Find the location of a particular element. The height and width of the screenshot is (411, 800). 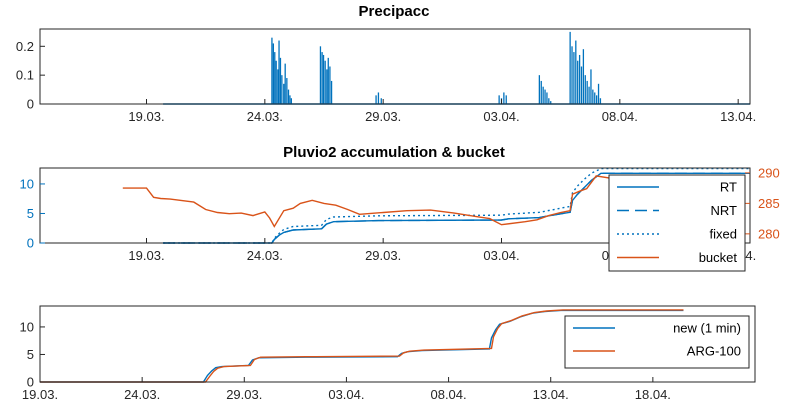

pluvio2-y-ticks-right: 280 285 290 is located at coordinates (762, 203).